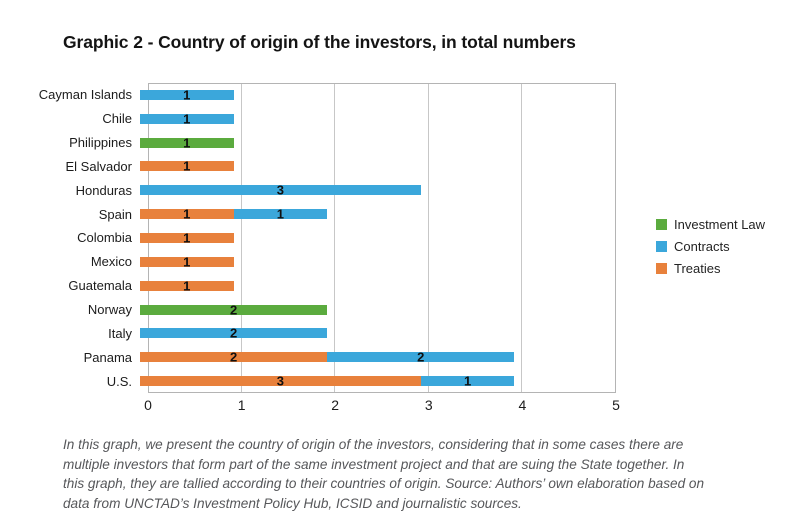 The width and height of the screenshot is (800, 523). I want to click on category-label: U.S., so click(119, 381).